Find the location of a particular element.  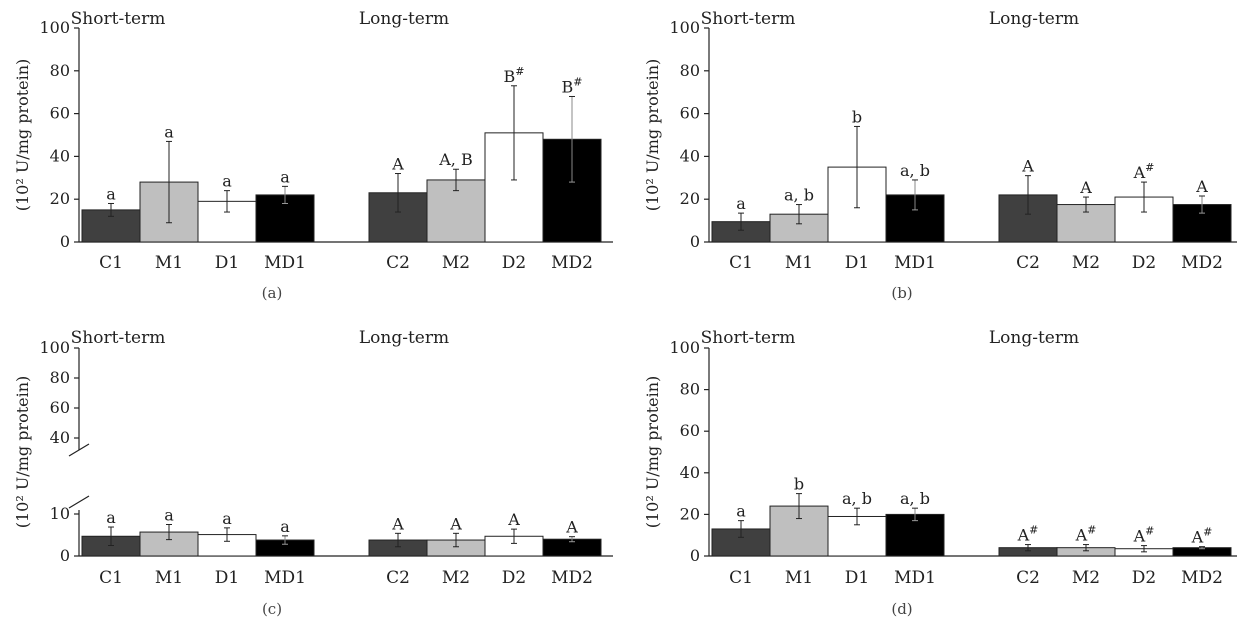

panel-label: (b) is located at coordinates (901, 293).